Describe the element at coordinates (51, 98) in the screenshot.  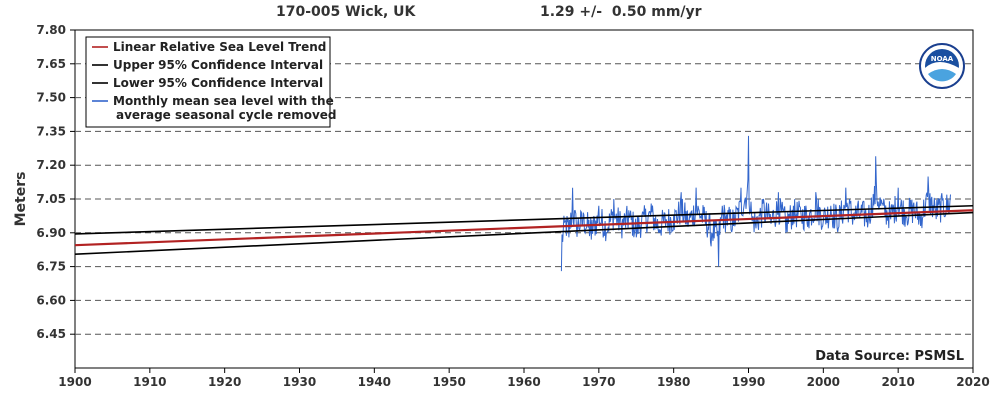
I see `y-tick-label: 7.50` at that location.